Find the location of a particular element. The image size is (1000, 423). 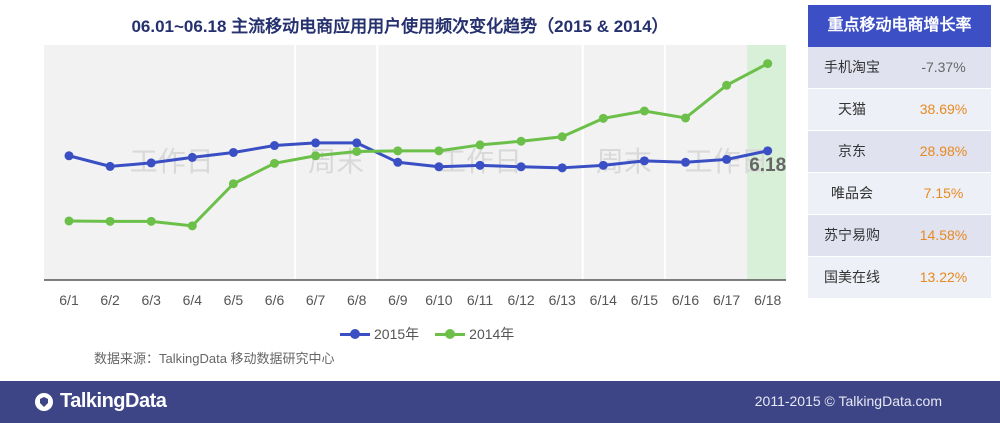

x-tick-label: 6/4 is located at coordinates (193, 300).